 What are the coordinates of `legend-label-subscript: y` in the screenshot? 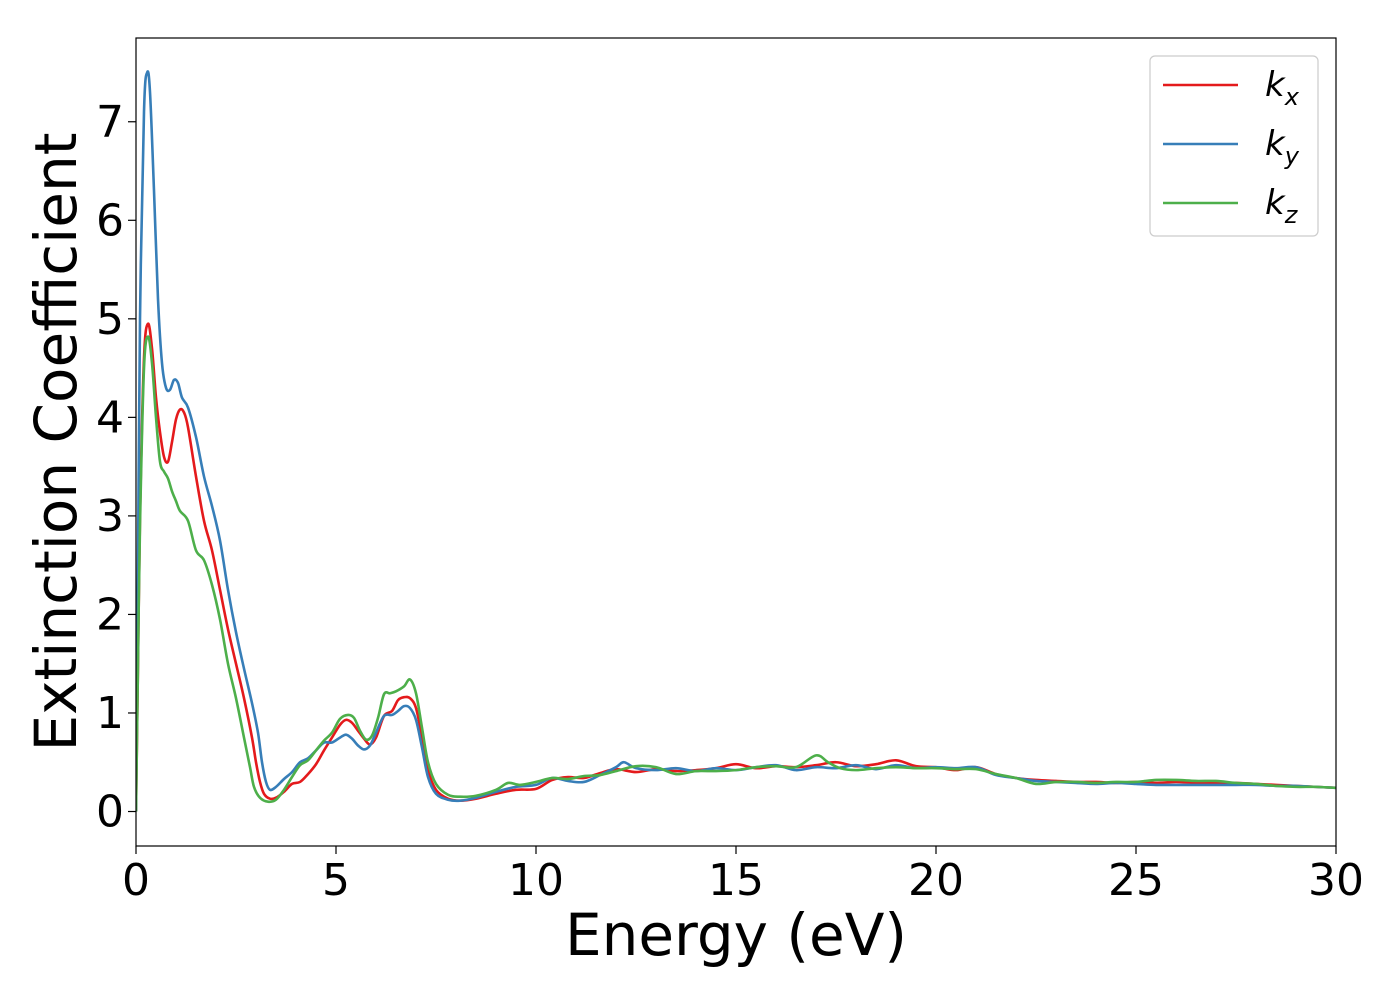 It's located at (1292, 156).